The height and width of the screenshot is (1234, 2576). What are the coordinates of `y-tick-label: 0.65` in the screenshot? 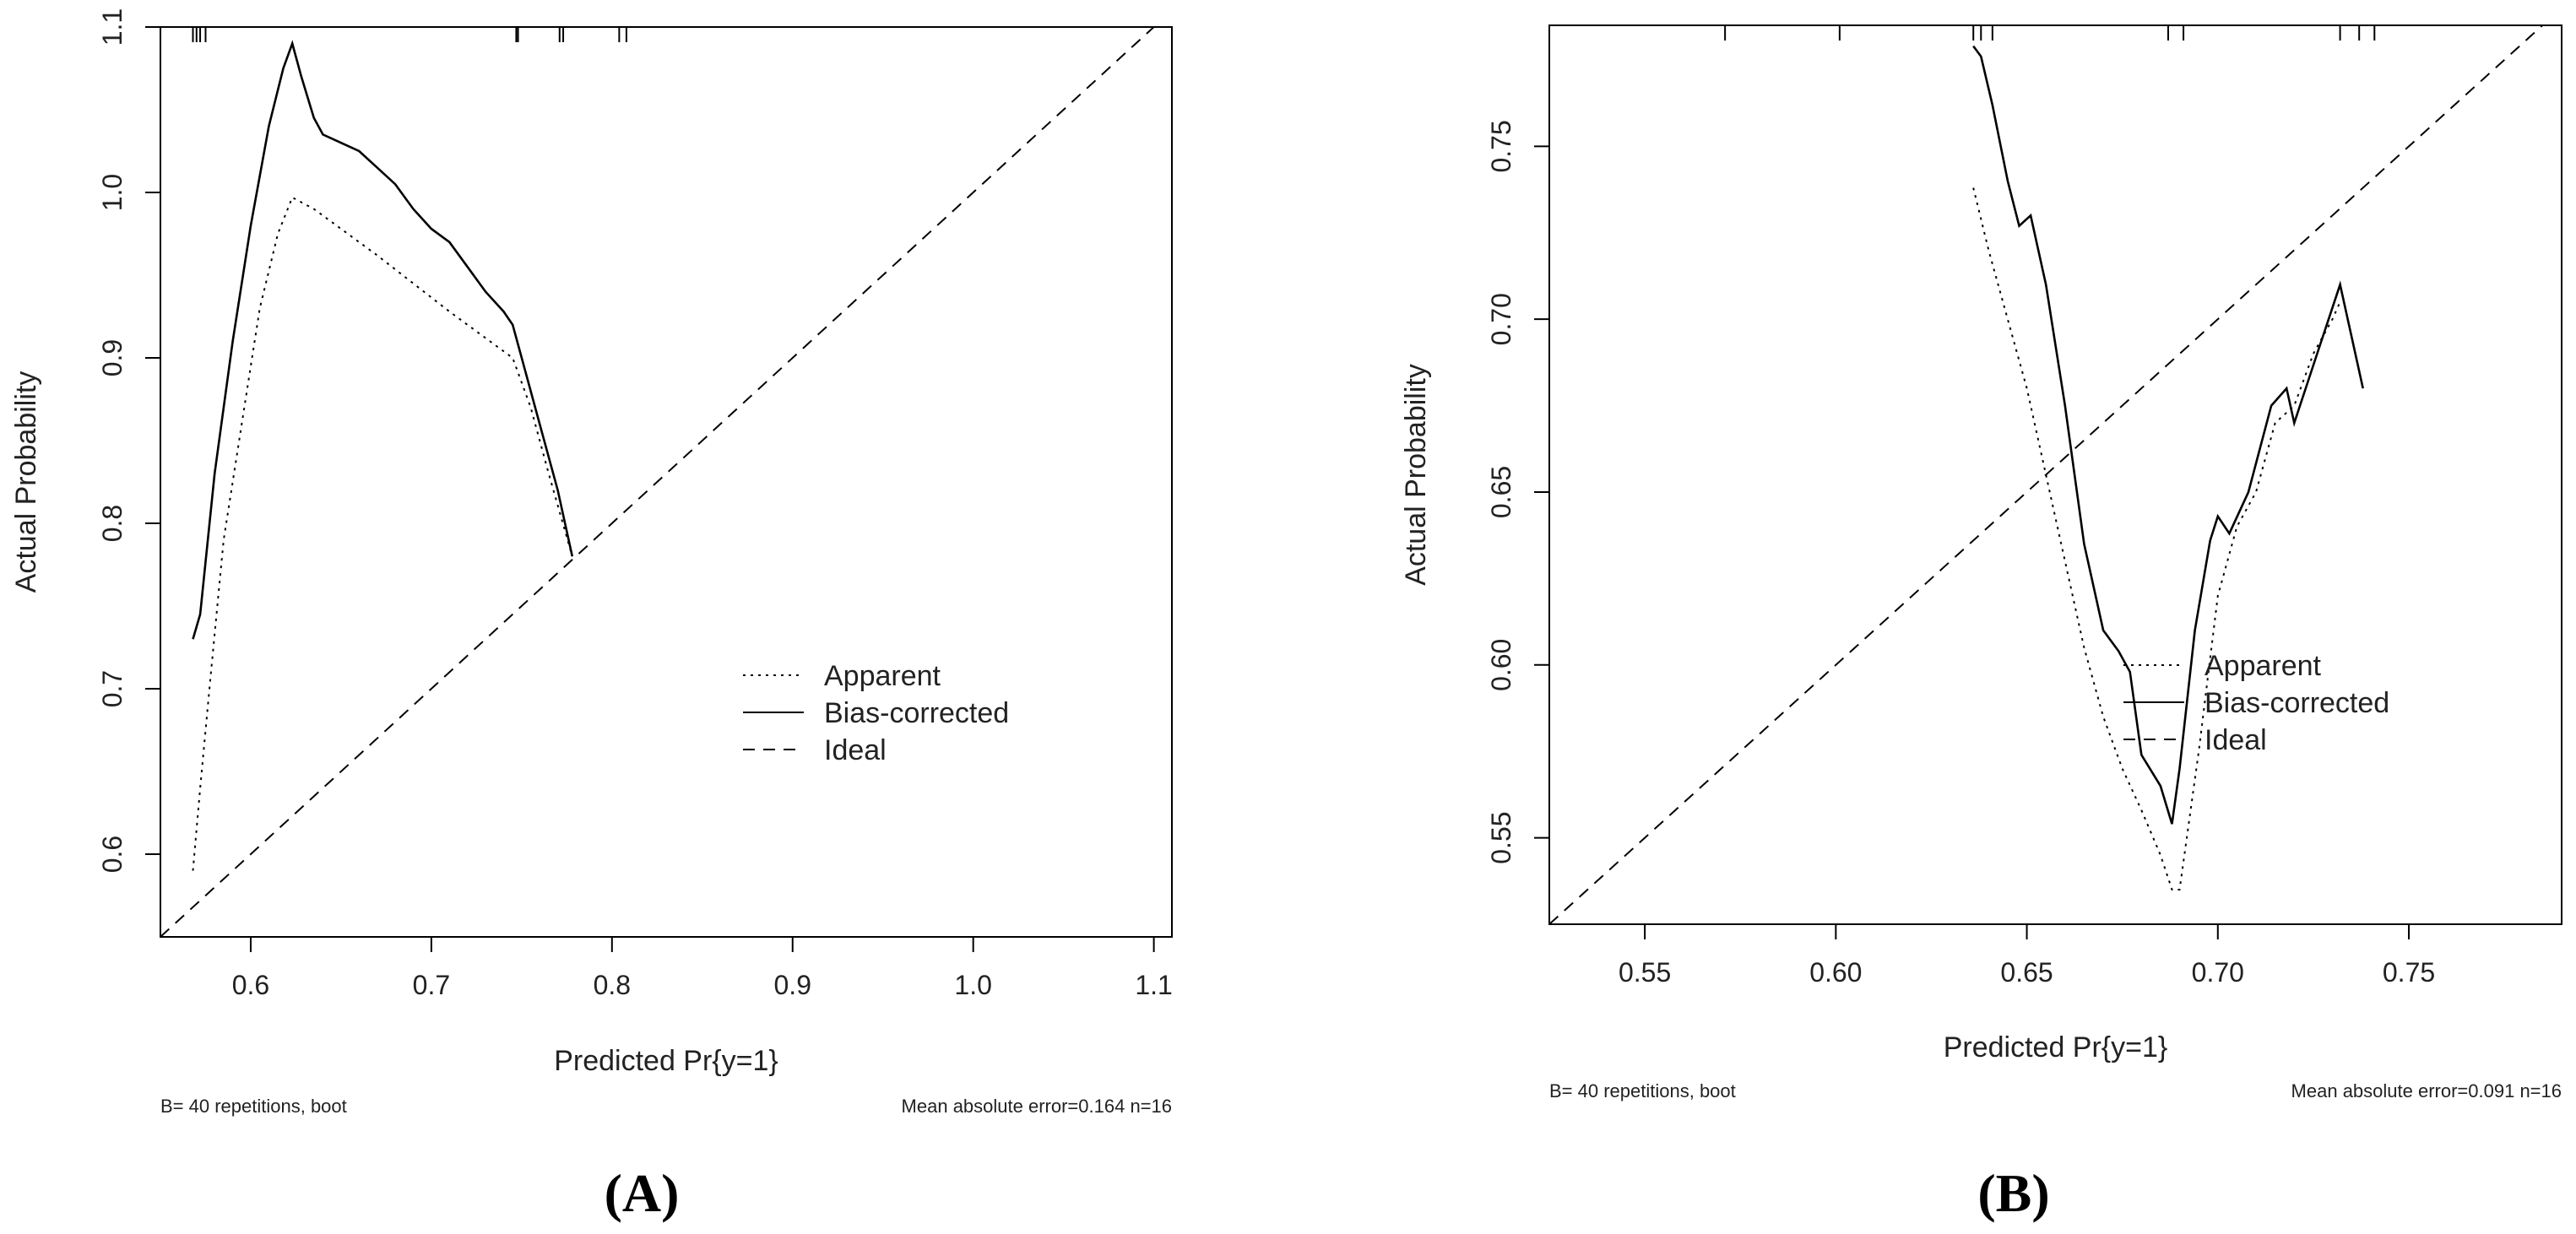 It's located at (1501, 492).